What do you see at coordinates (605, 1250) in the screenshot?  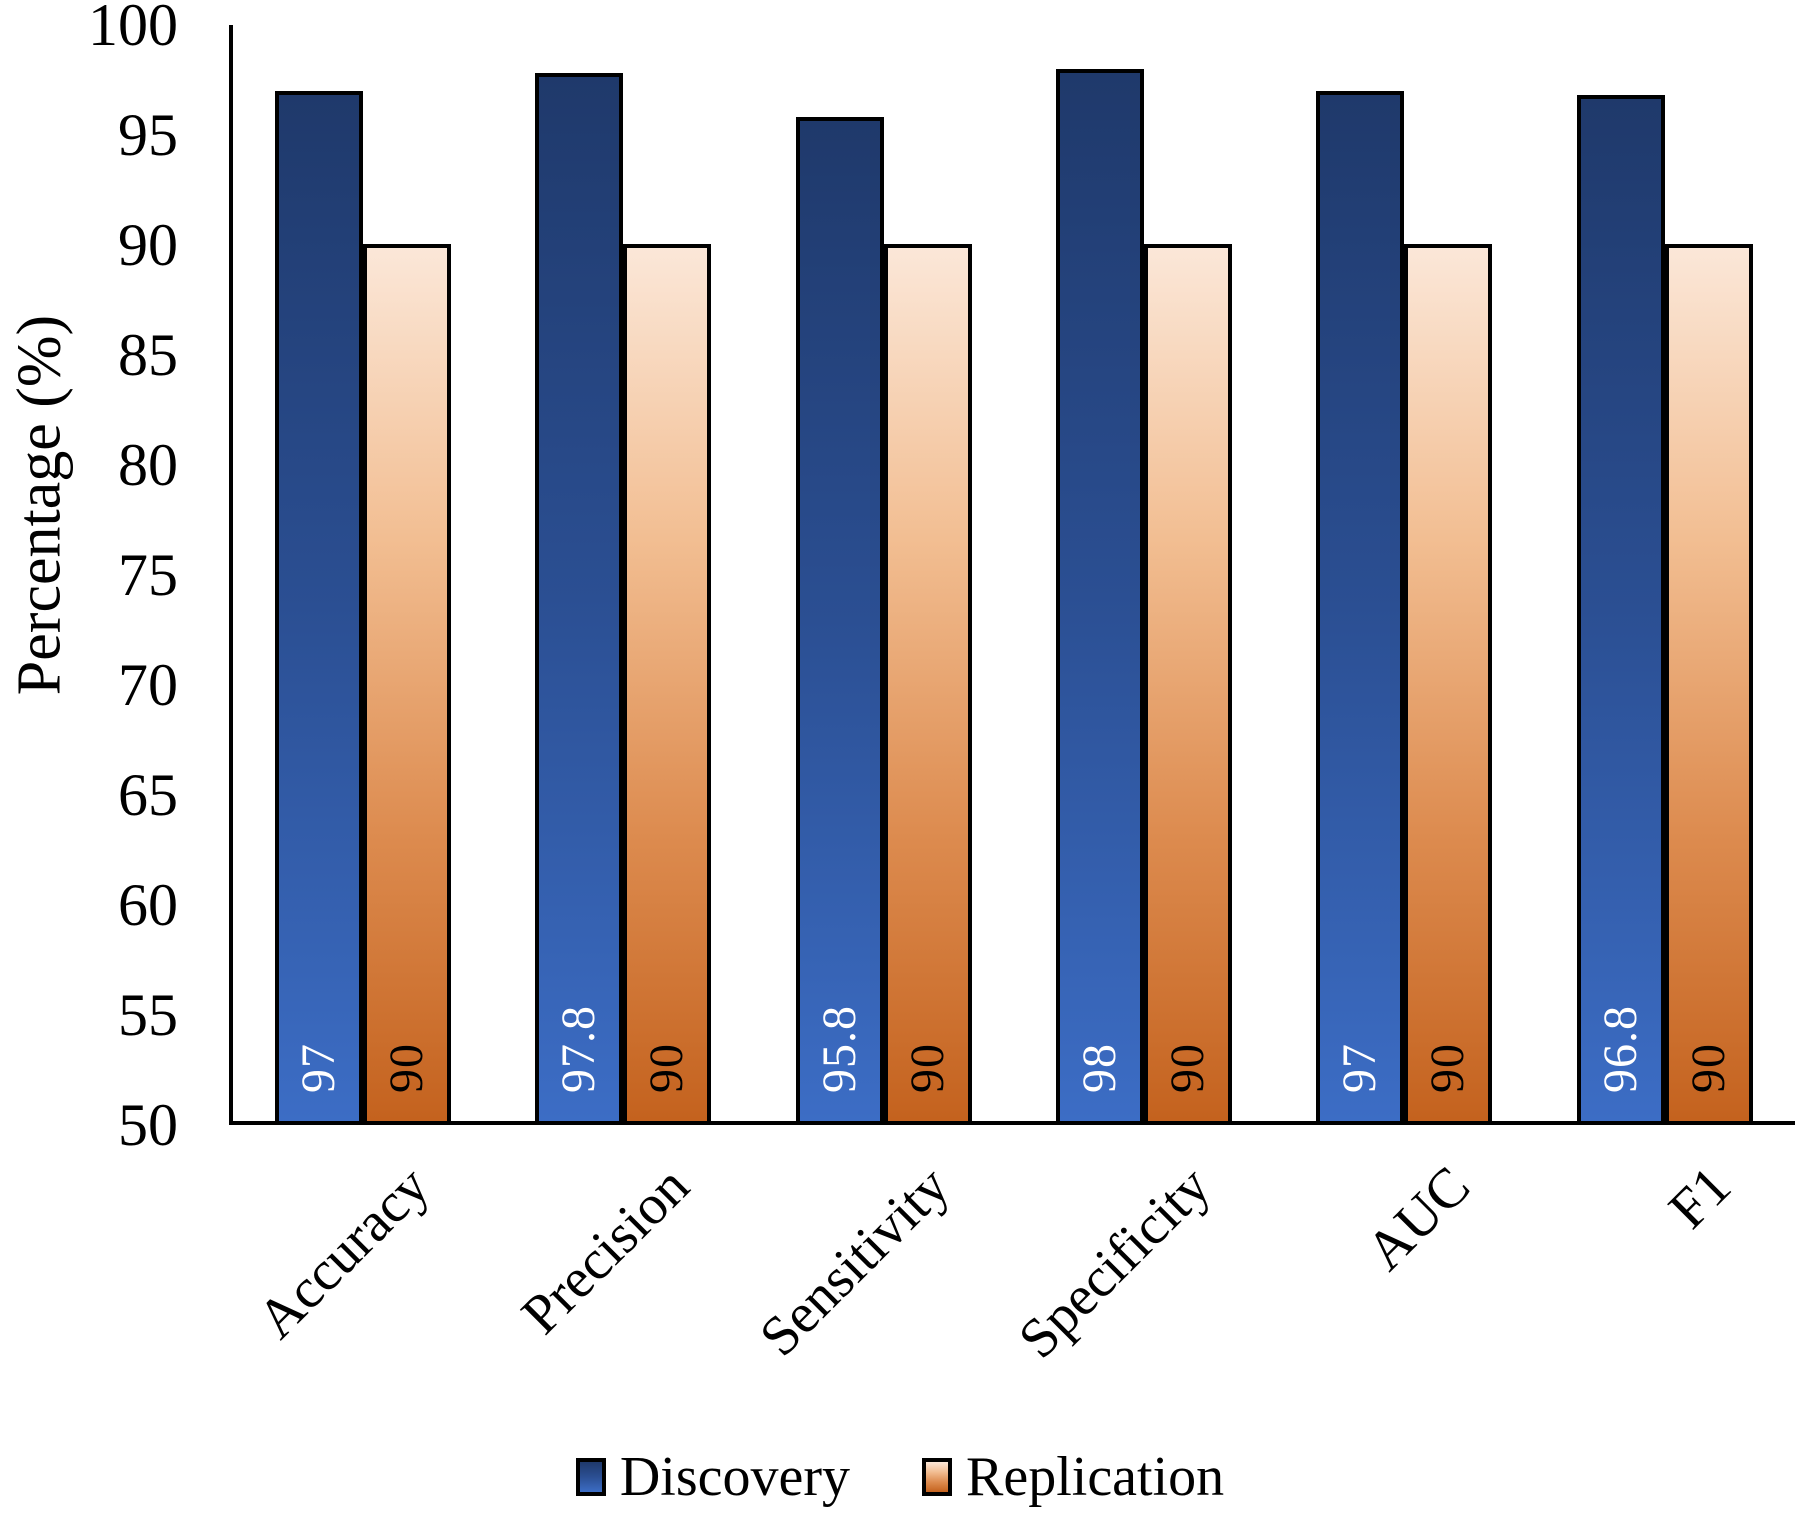 I see `x-category-label: Precision` at bounding box center [605, 1250].